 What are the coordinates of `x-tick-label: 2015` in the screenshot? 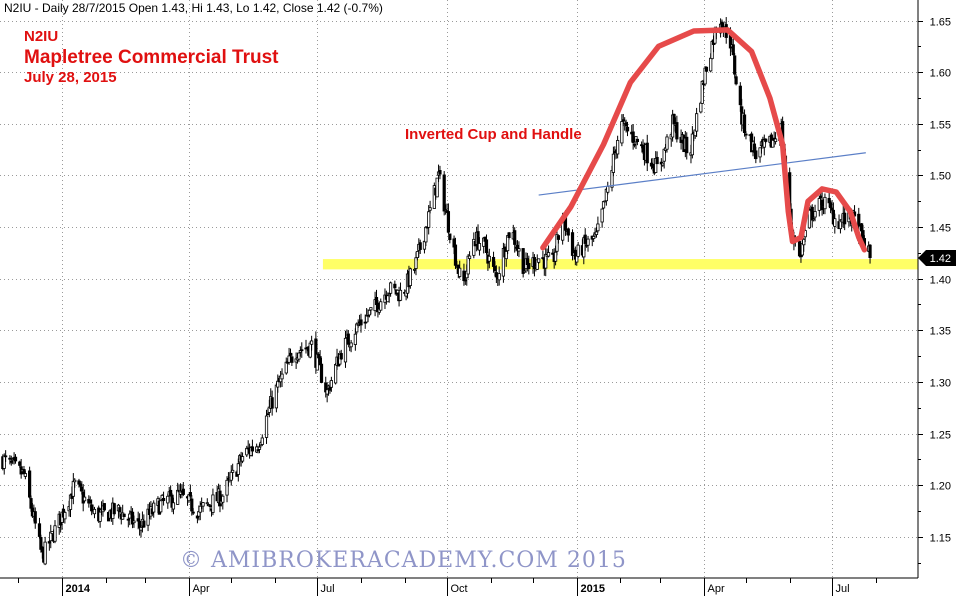 It's located at (593, 589).